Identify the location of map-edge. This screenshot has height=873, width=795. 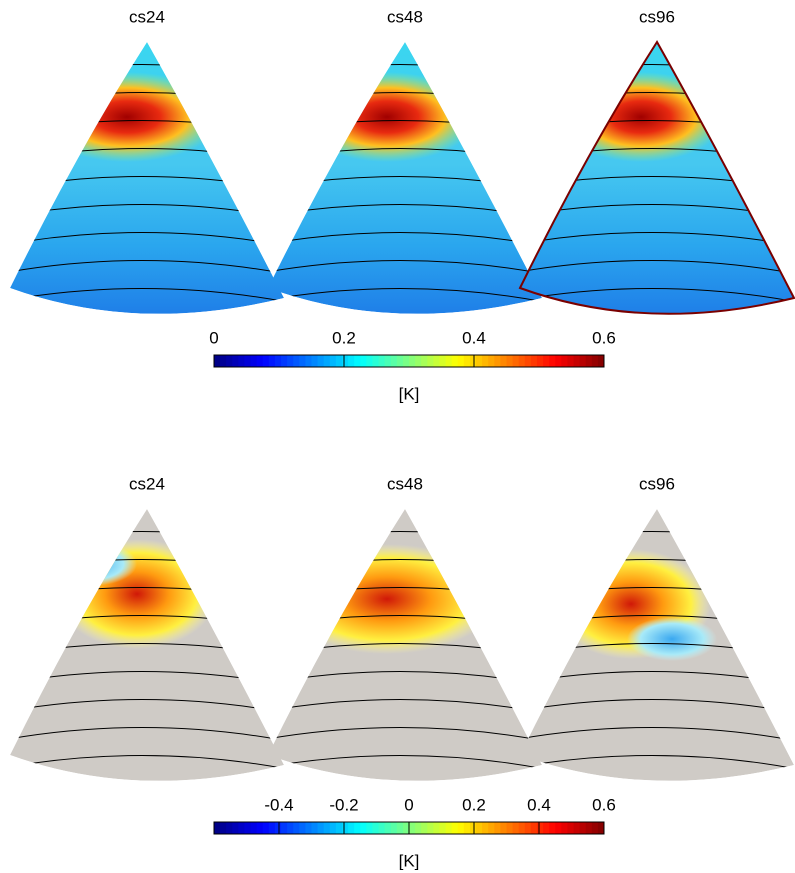
(656, 177).